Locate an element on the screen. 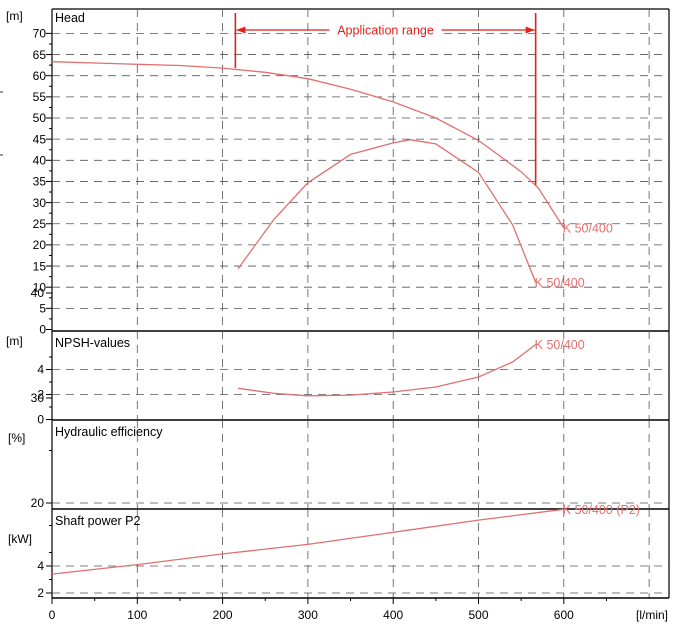 The height and width of the screenshot is (627, 680). panel-npsh: 0 2 4 [m] NPSH-values K 50/400 is located at coordinates (337, 379).